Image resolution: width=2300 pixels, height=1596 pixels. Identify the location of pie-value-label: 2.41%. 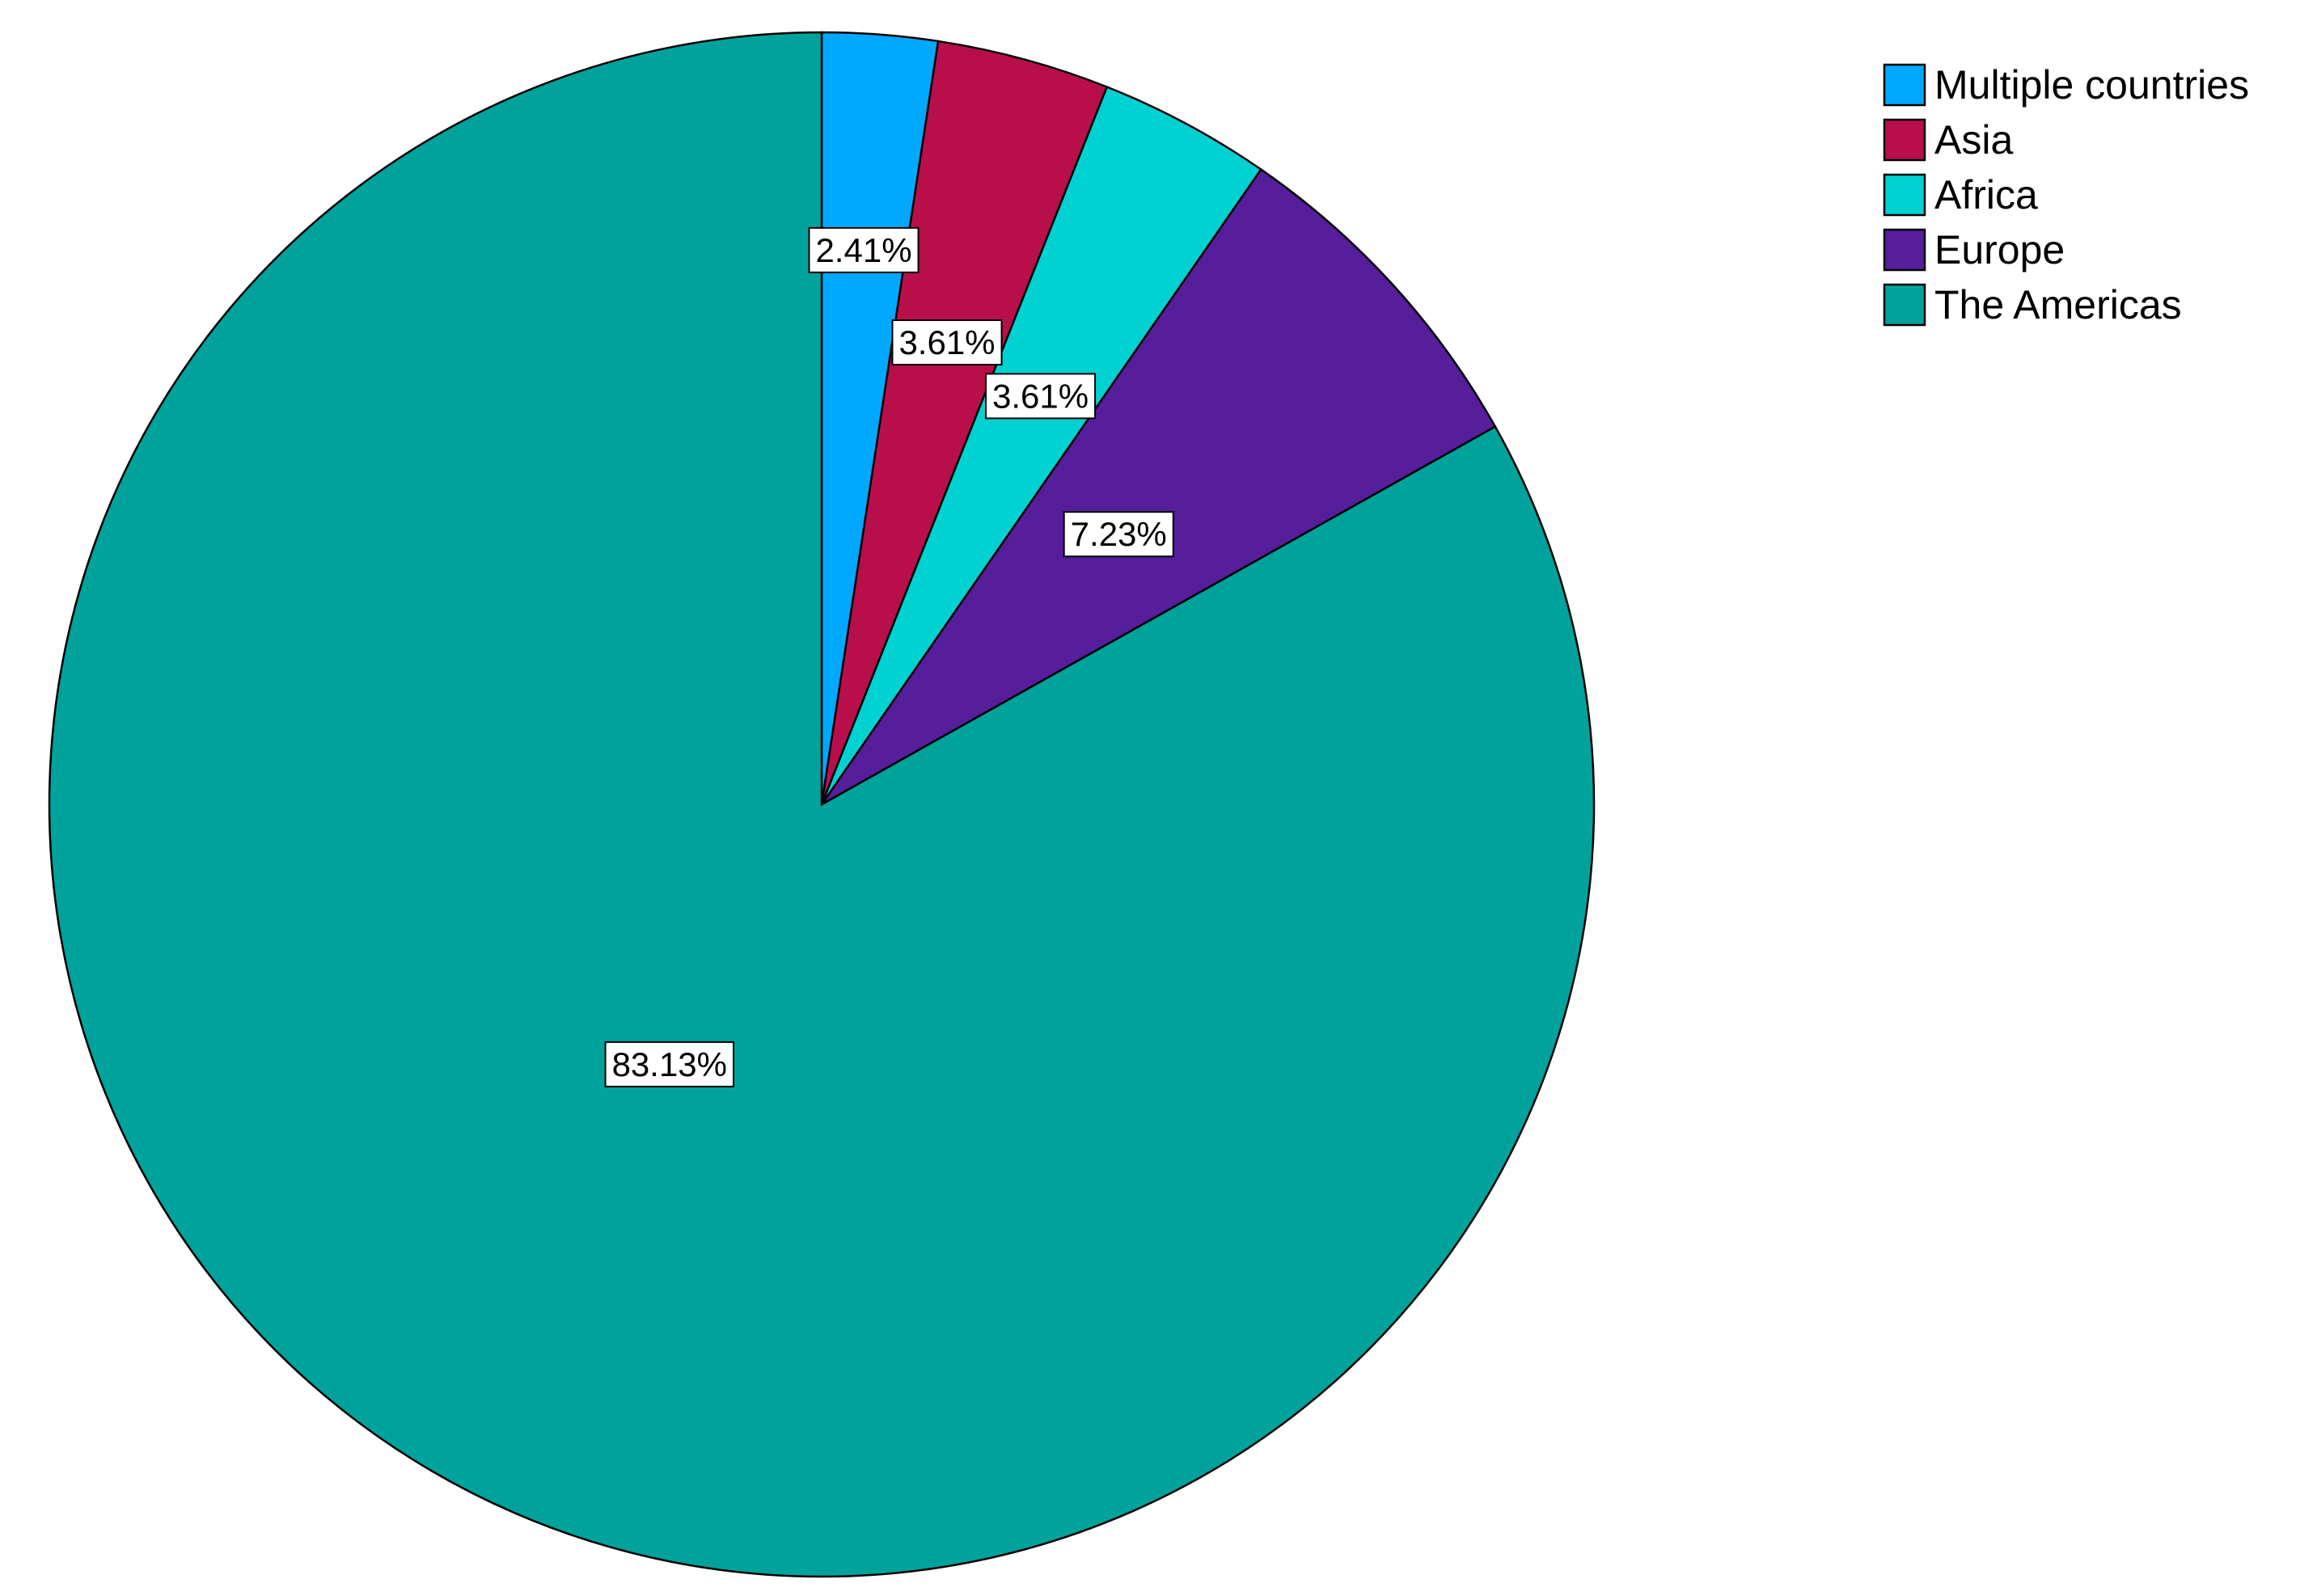
(864, 249).